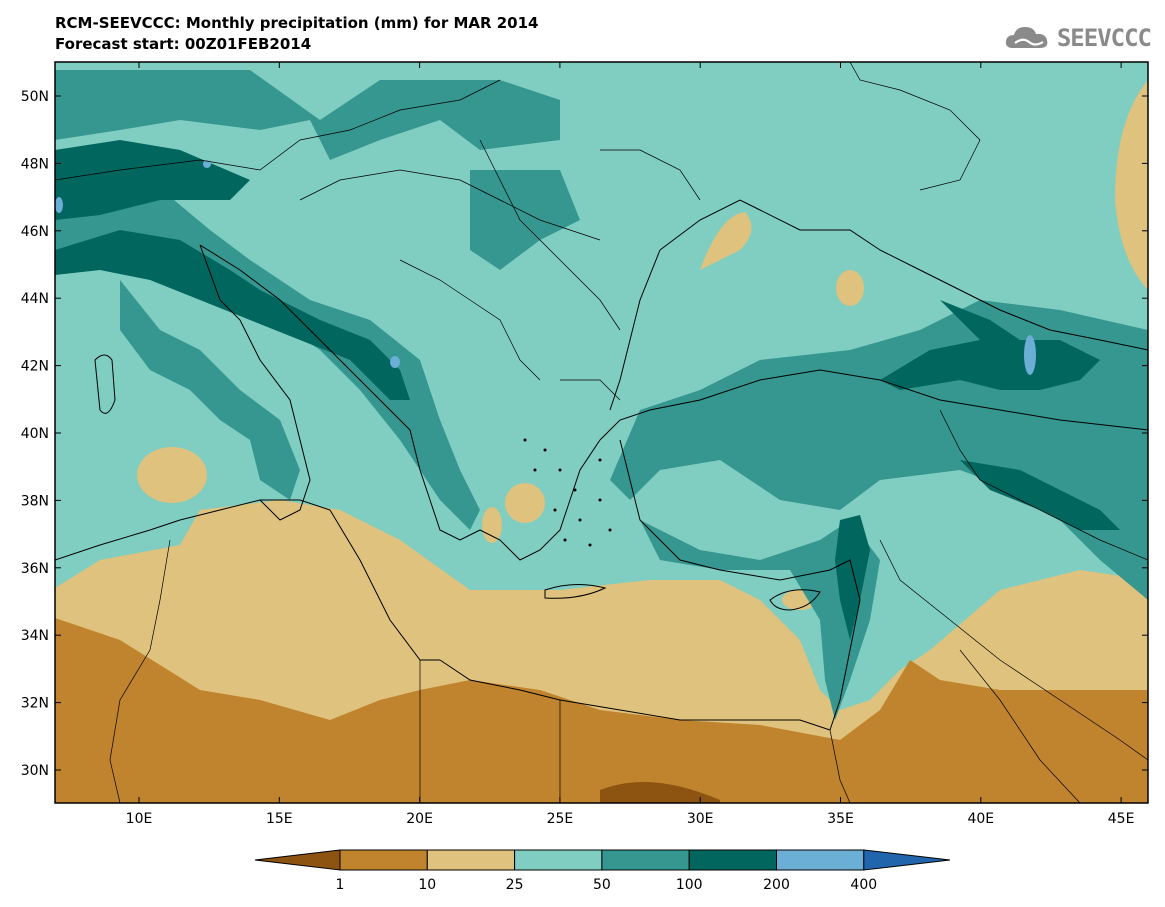 This screenshot has height=907, width=1165. I want to click on legend-label: 200, so click(776, 885).